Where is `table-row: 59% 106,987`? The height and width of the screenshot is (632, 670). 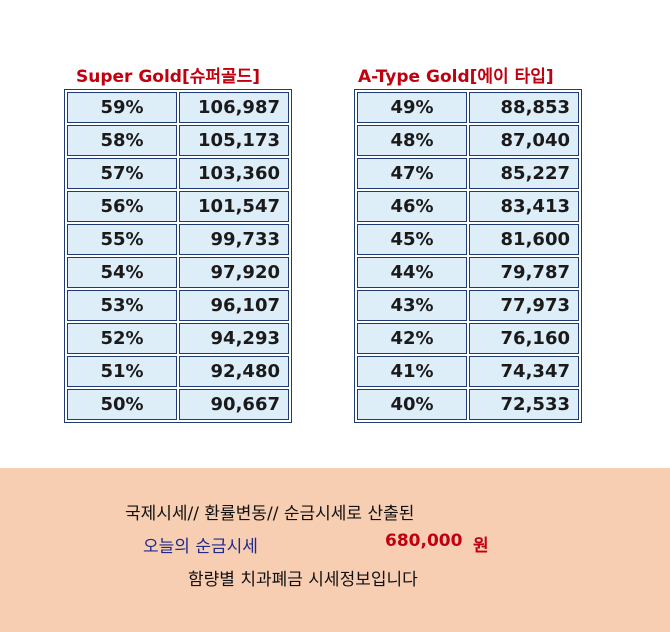
table-row: 59% 106,987 is located at coordinates (178, 107).